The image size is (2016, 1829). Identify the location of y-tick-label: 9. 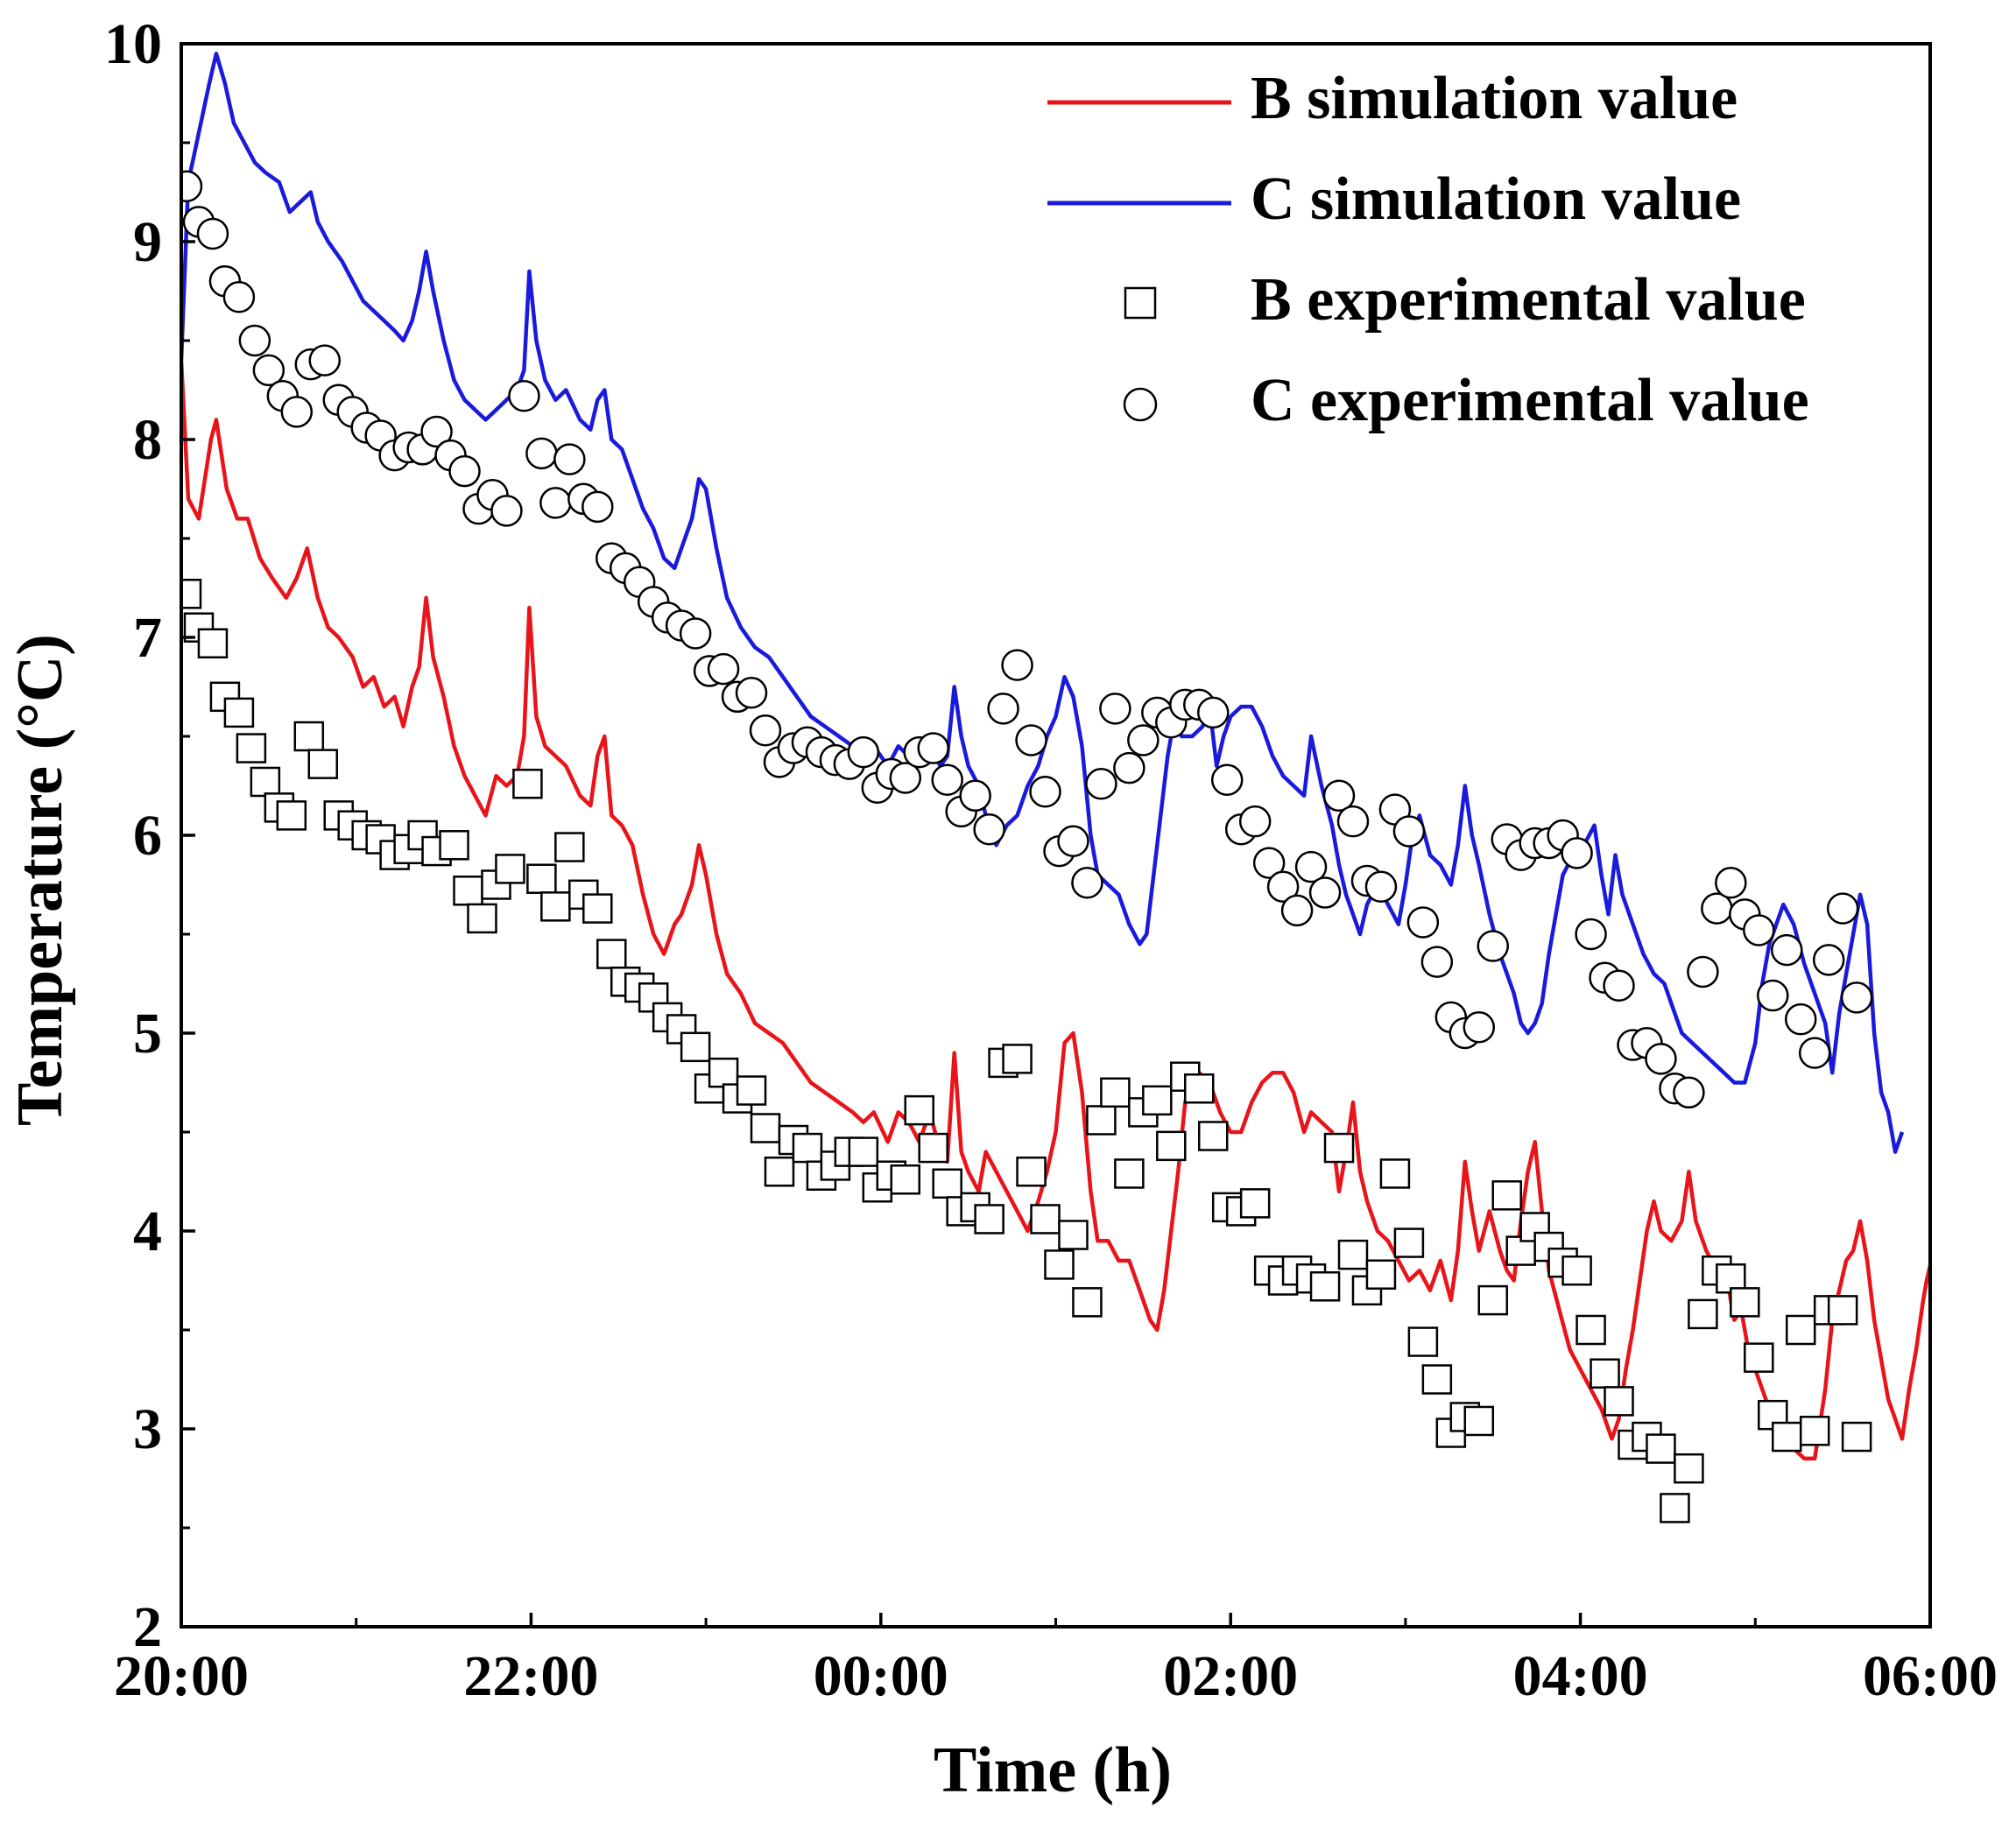
(147, 242).